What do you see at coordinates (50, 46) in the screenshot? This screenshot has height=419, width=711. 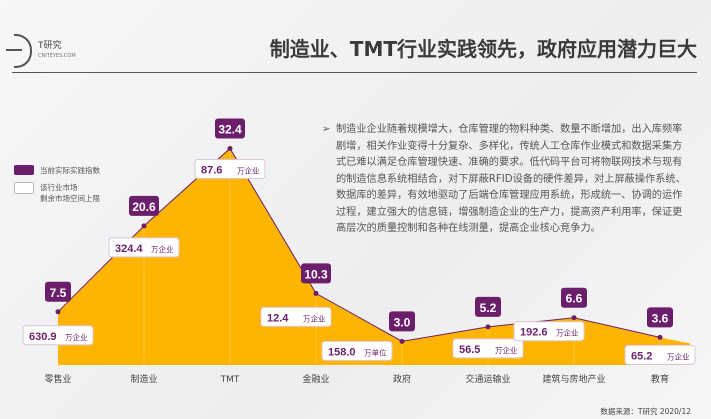 I see `logo-text: T研究` at bounding box center [50, 46].